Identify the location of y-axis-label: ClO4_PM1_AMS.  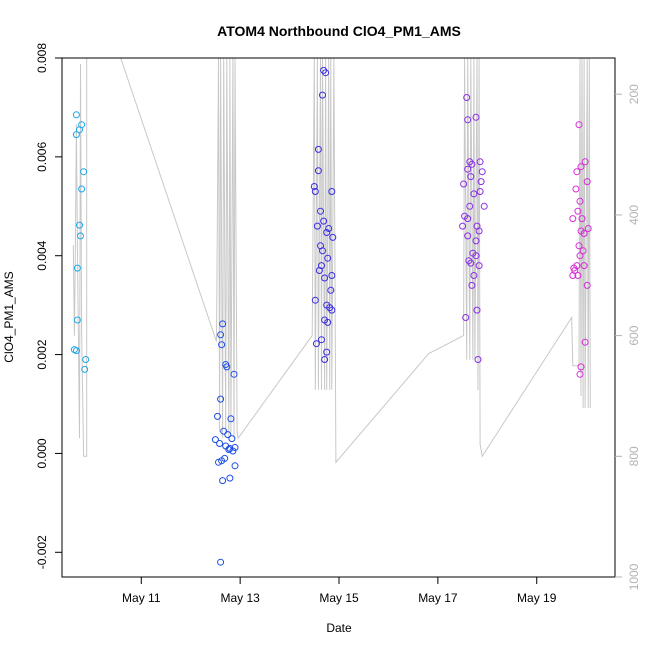
(9, 316).